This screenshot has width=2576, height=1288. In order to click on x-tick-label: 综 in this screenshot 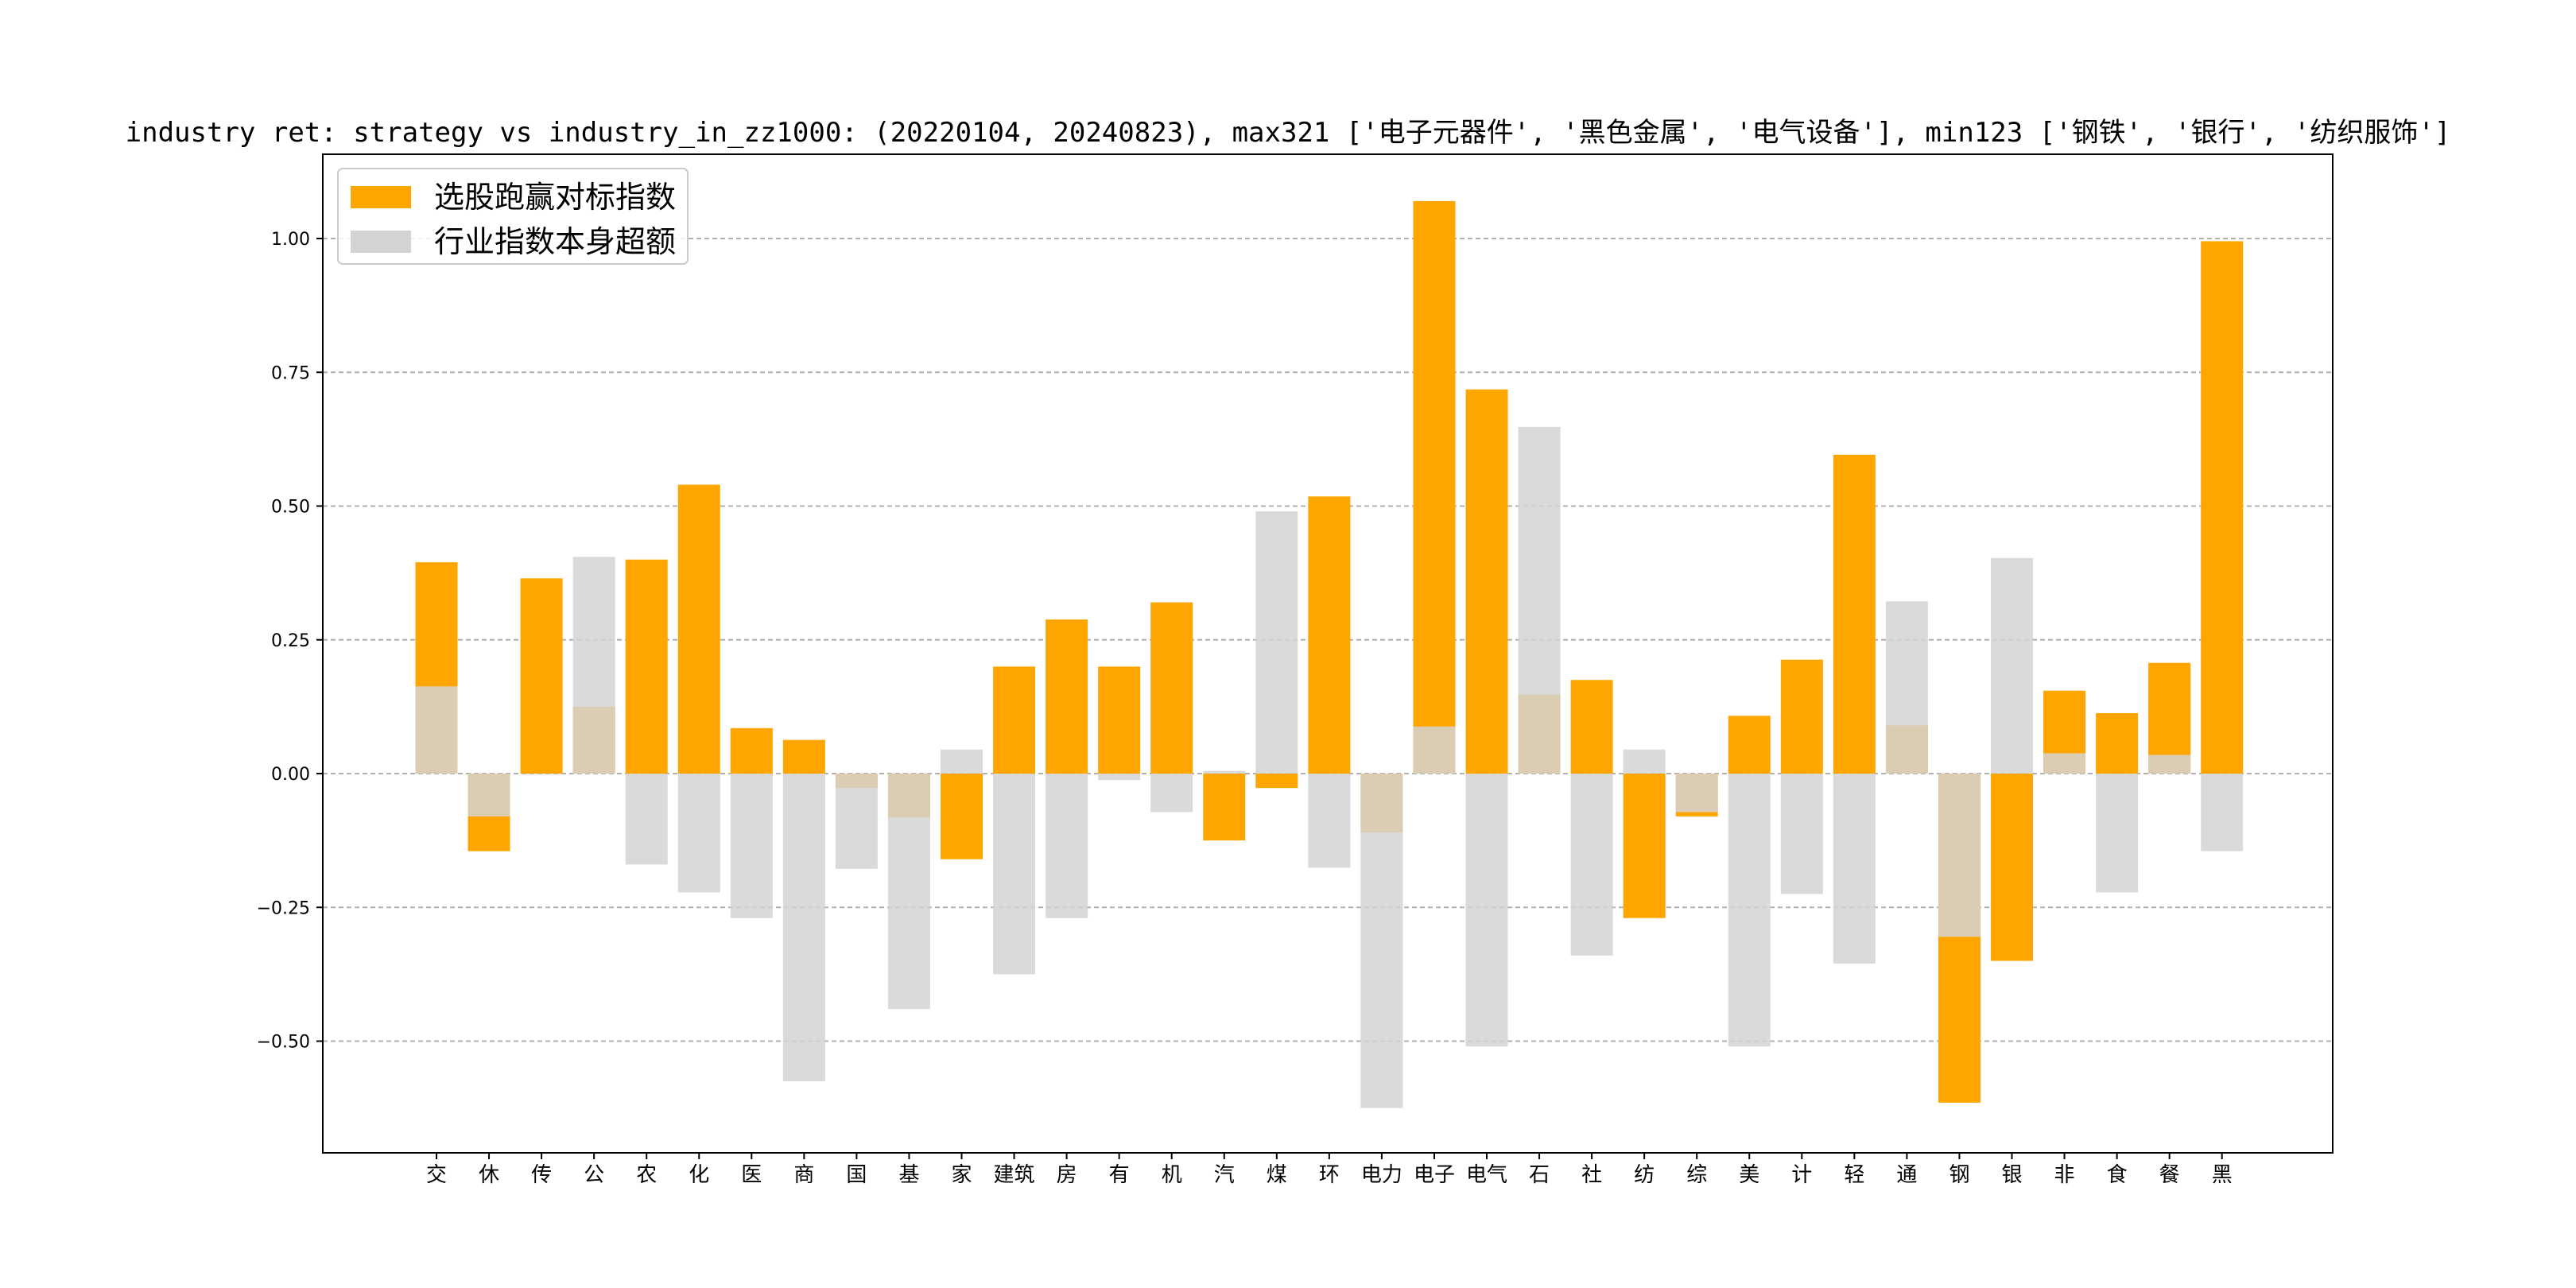, I will do `click(1696, 1175)`.